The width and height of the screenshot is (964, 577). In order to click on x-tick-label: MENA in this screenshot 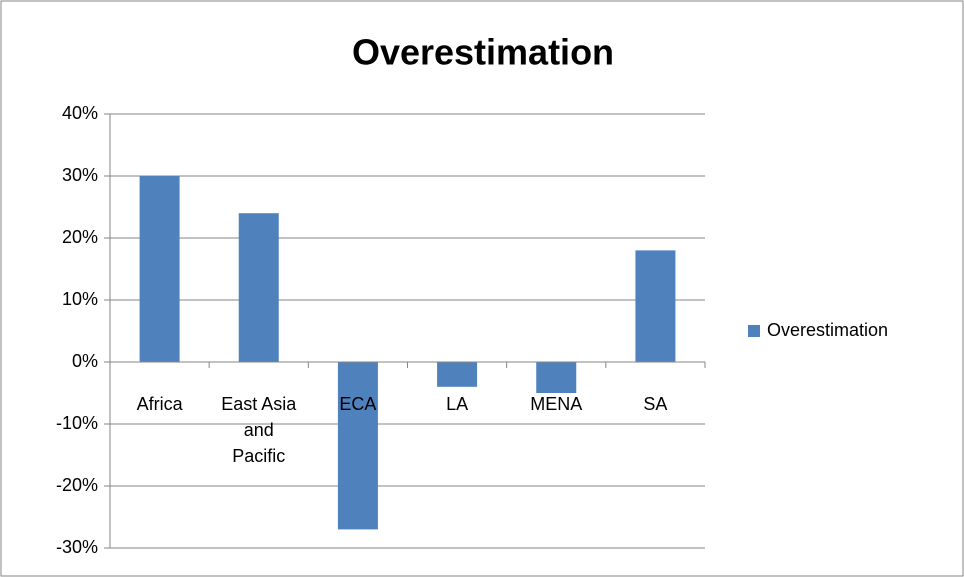, I will do `click(556, 404)`.